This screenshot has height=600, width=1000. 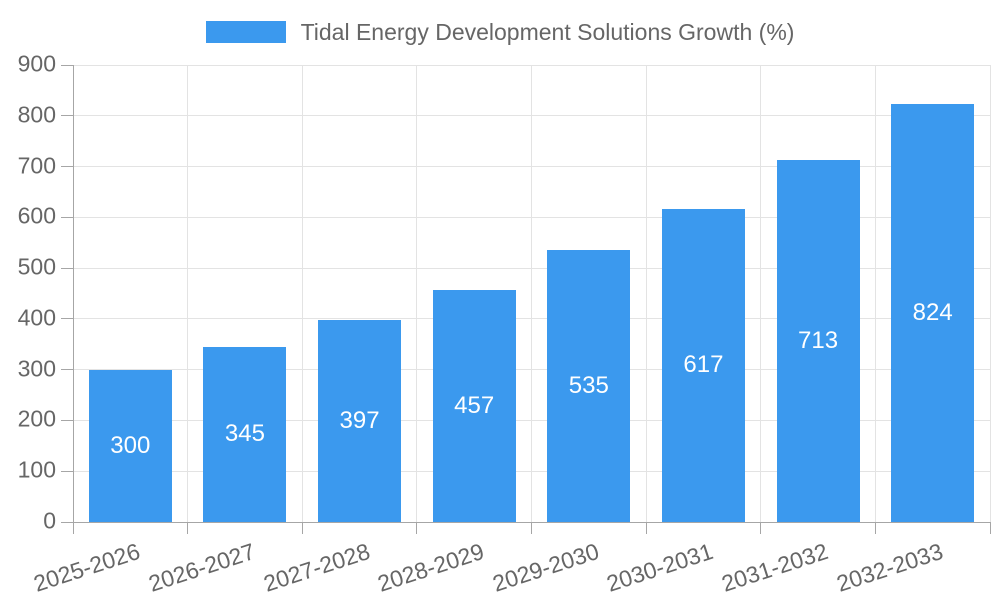 What do you see at coordinates (73, 293) in the screenshot?
I see `y-axis-line` at bounding box center [73, 293].